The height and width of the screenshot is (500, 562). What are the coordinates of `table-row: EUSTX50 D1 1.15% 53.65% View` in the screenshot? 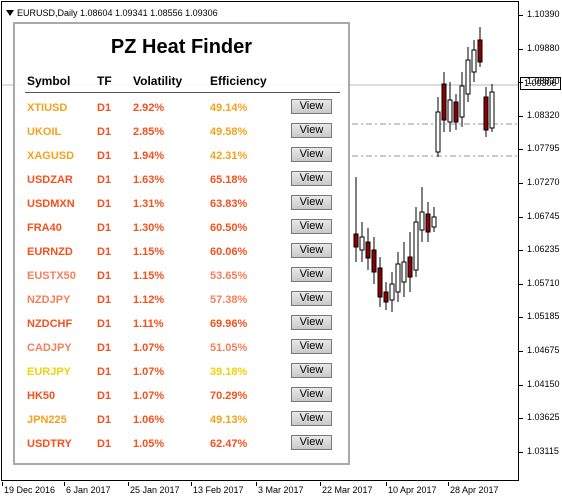 It's located at (181, 277).